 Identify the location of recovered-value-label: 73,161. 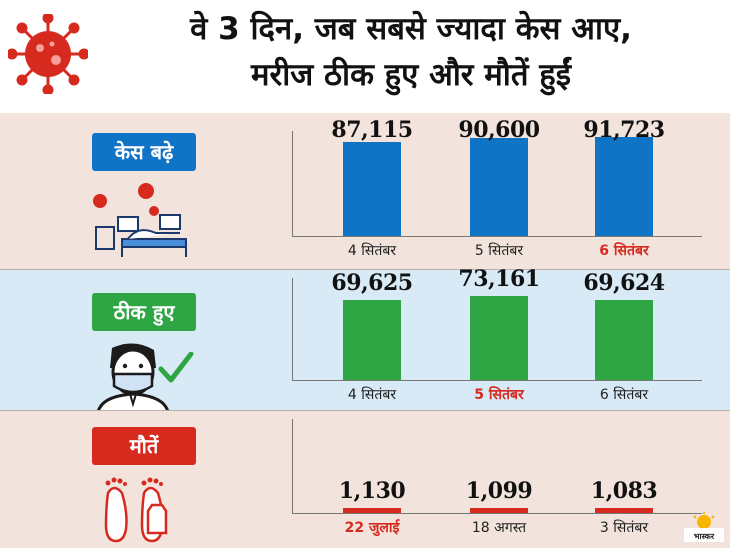
(499, 278).